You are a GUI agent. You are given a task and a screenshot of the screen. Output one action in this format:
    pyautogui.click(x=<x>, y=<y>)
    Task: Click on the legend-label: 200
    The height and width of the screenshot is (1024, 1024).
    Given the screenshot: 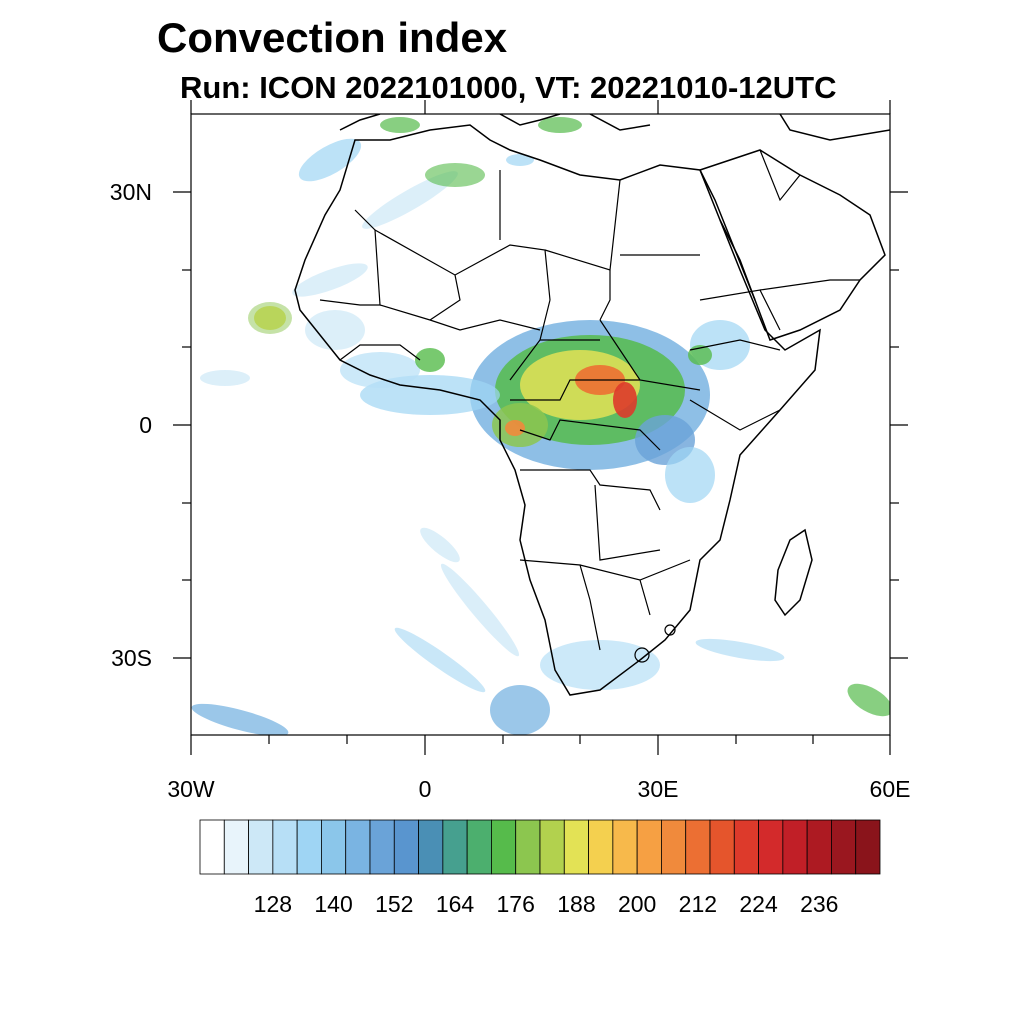 What is the action you would take?
    pyautogui.click(x=637, y=904)
    